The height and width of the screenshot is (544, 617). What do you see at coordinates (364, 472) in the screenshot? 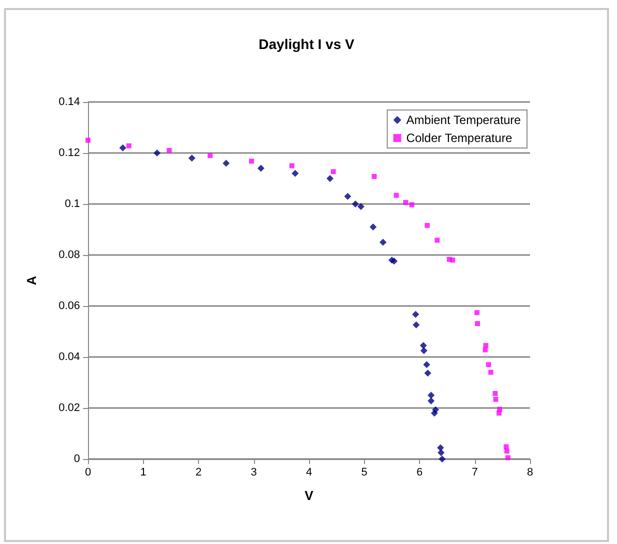
I see `x-tick-label: 5` at bounding box center [364, 472].